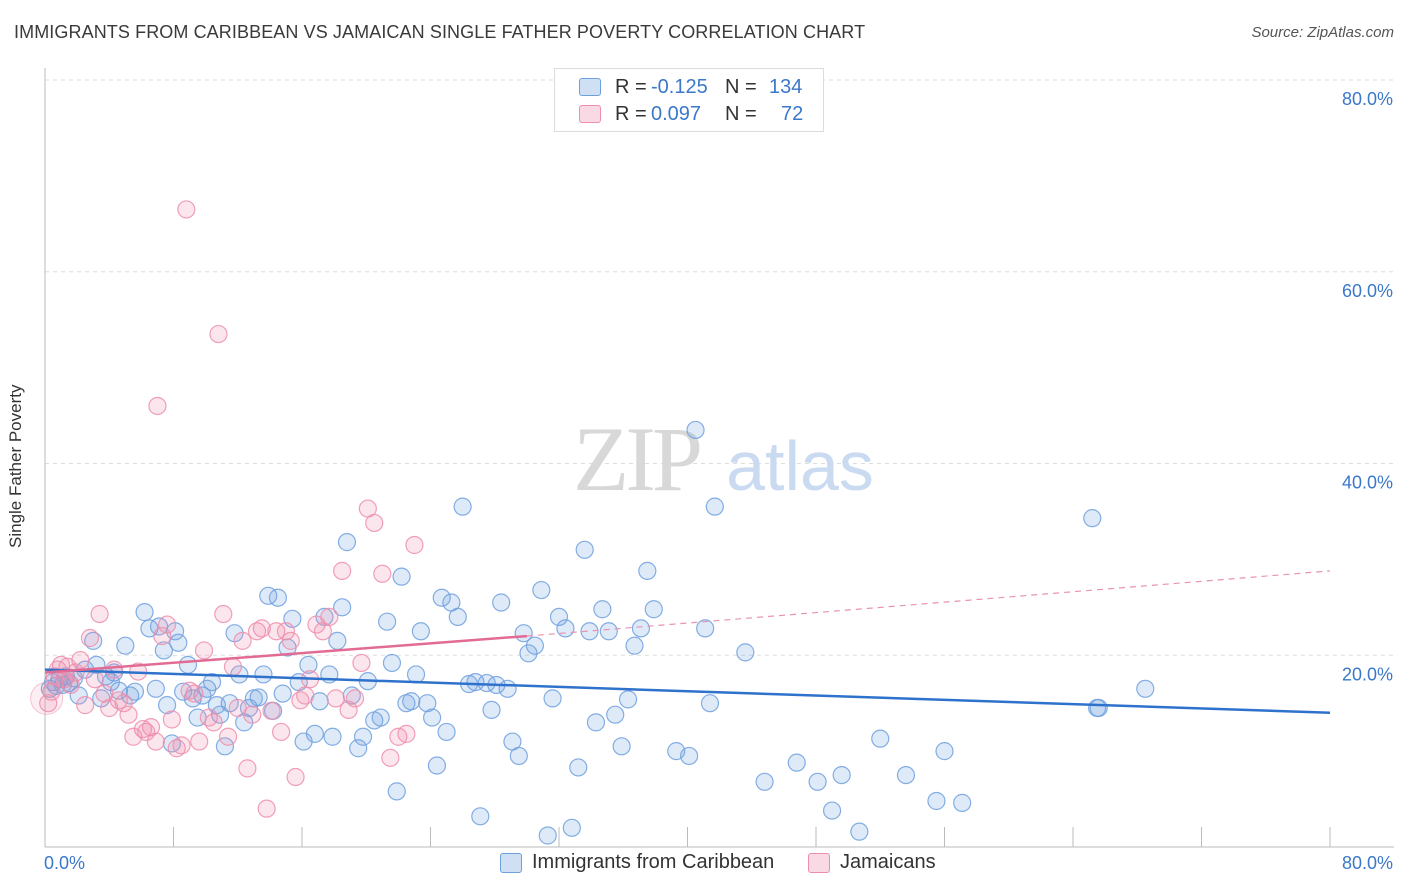  Describe the element at coordinates (1322, 32) in the screenshot. I see `source-credit: Source: ZipAtlas.com` at that location.